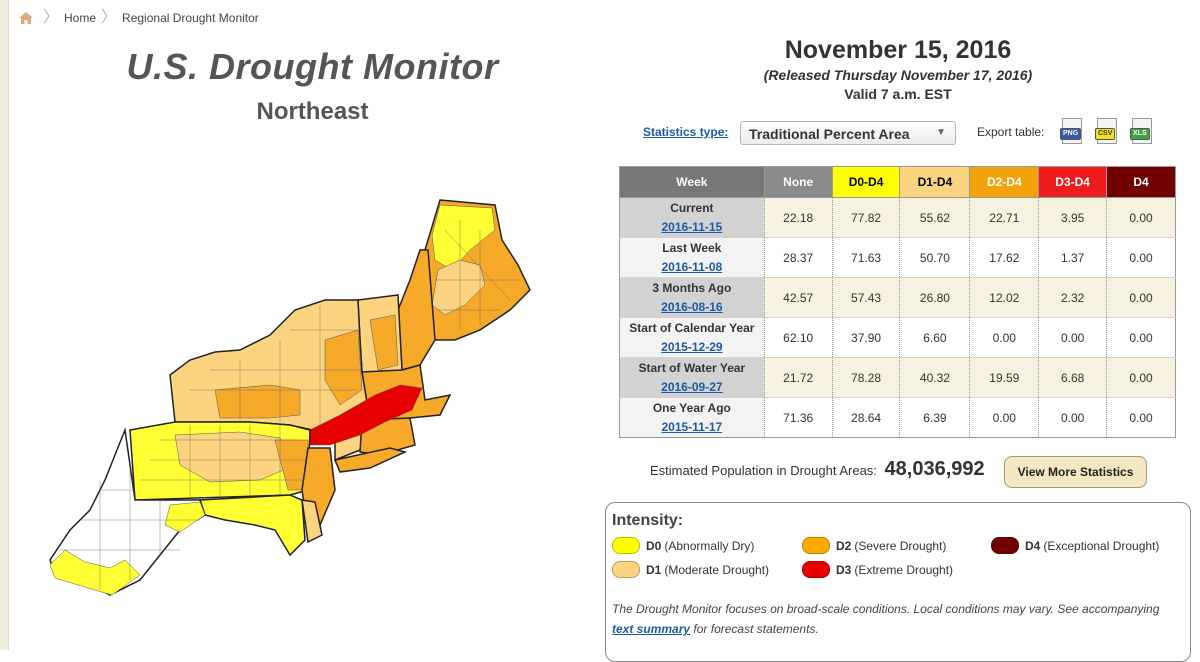 The width and height of the screenshot is (1200, 662). I want to click on home-icon, so click(26, 18).